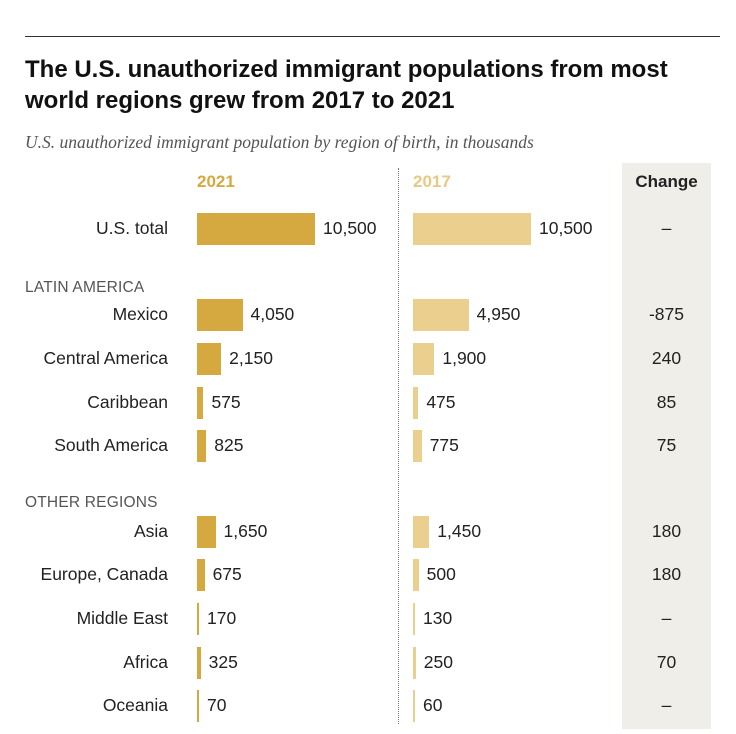 Image resolution: width=736 pixels, height=734 pixels. I want to click on row-label: Middle East, so click(122, 618).